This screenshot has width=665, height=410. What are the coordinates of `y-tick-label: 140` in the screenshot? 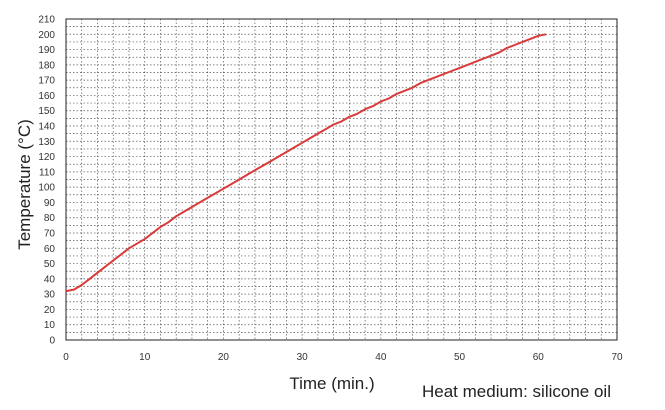 It's located at (46, 127).